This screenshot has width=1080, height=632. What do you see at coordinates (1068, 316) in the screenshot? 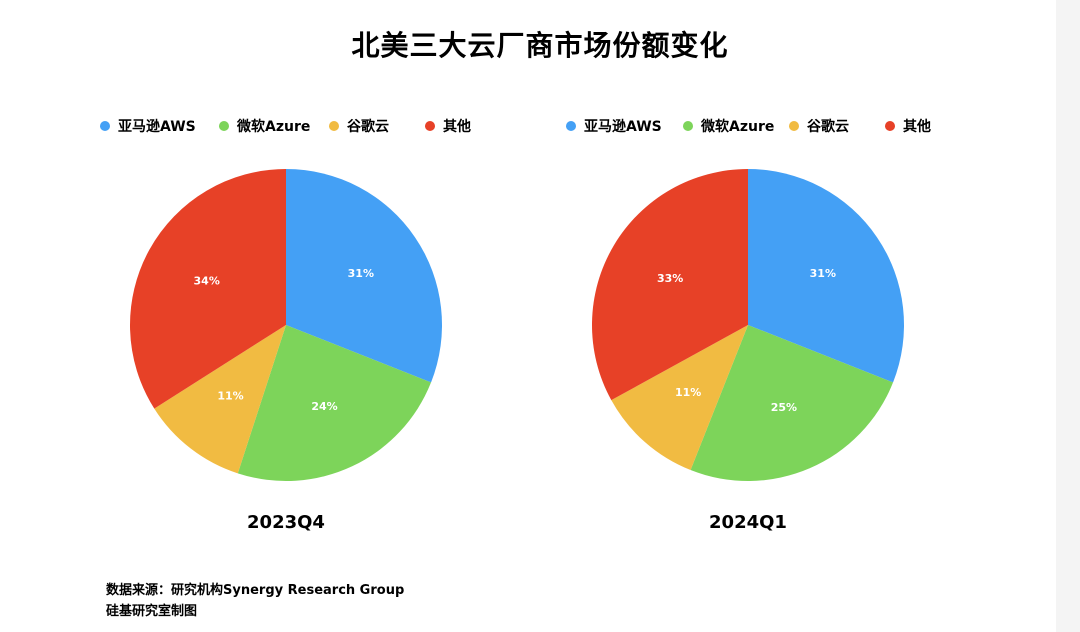
I see `page-edge-strip` at bounding box center [1068, 316].